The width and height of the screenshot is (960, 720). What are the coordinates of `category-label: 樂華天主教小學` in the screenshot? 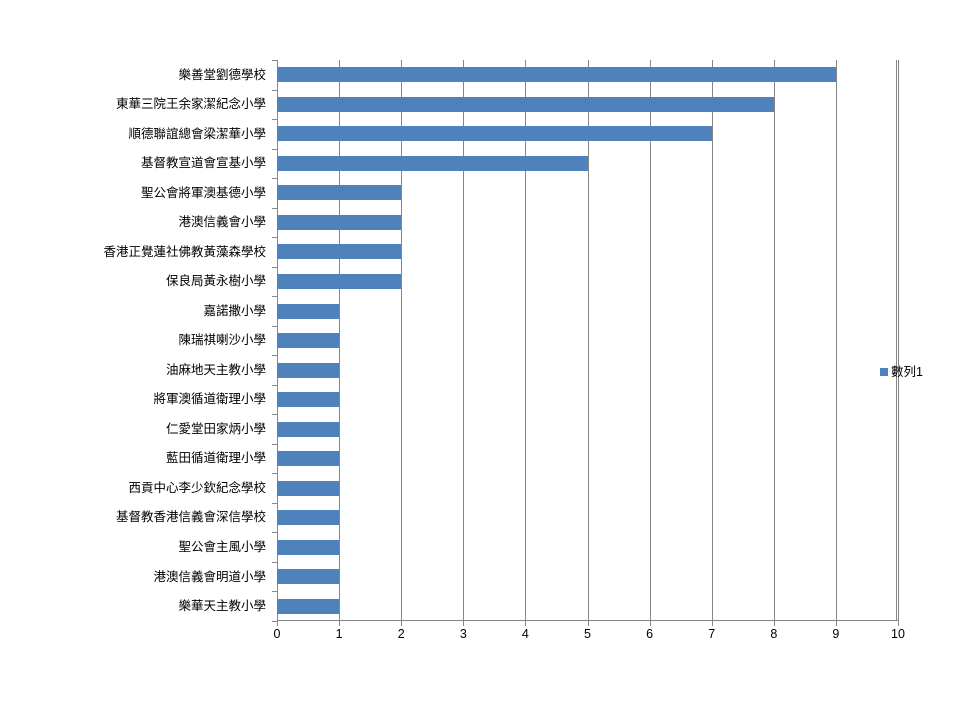 It's located at (222, 606).